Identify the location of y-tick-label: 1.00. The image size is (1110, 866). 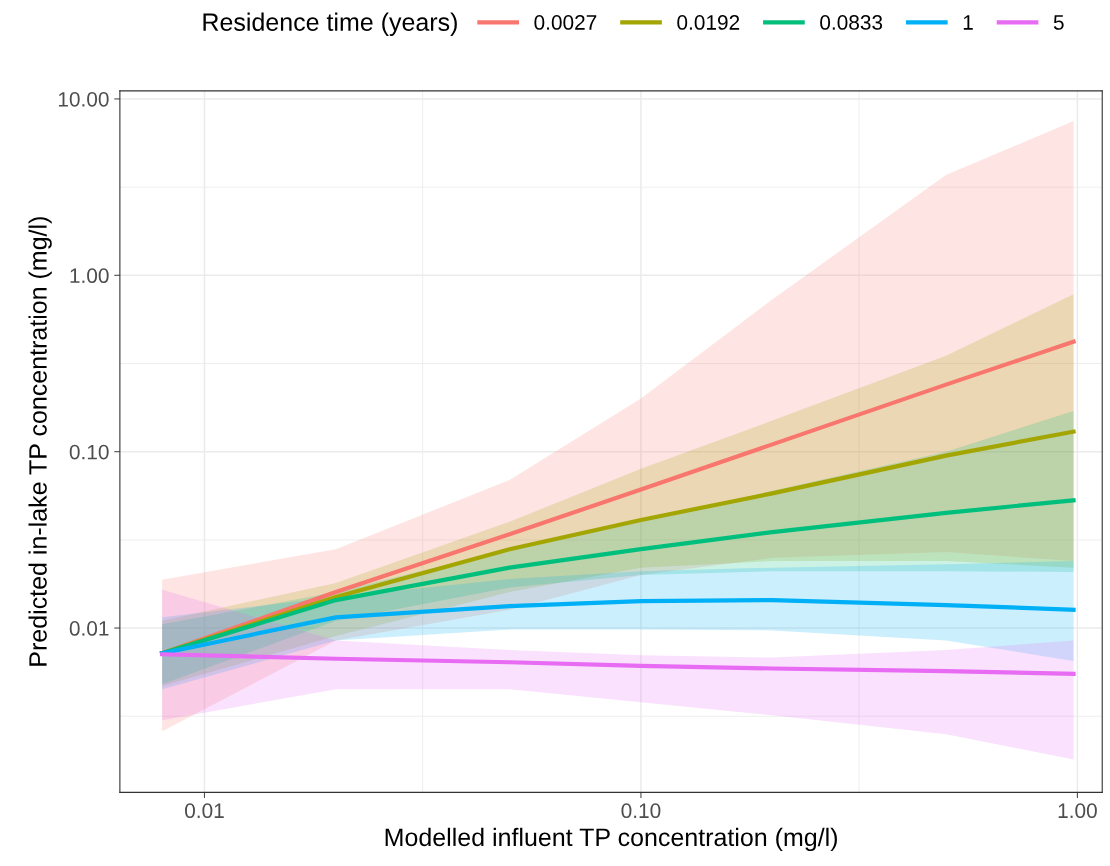
(89, 276).